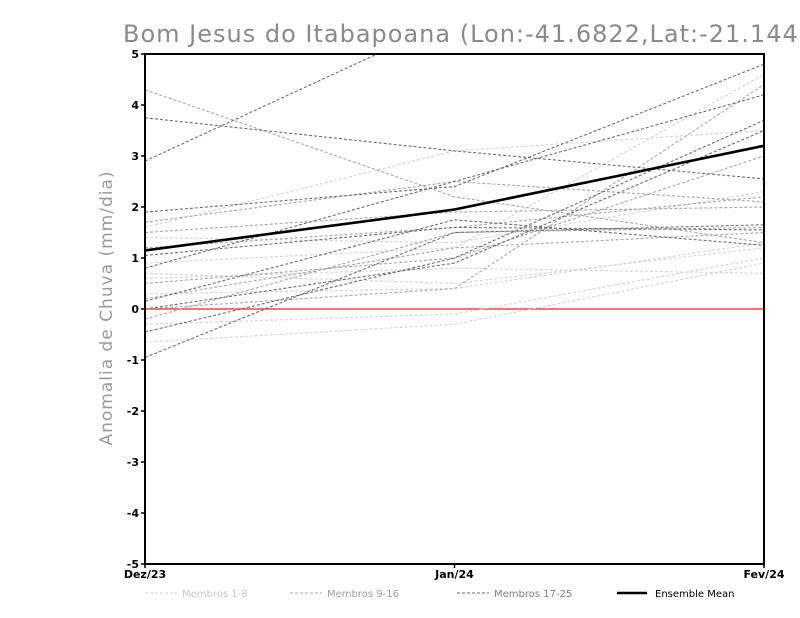  I want to click on legend-item: Ensemble Mean, so click(675, 594).